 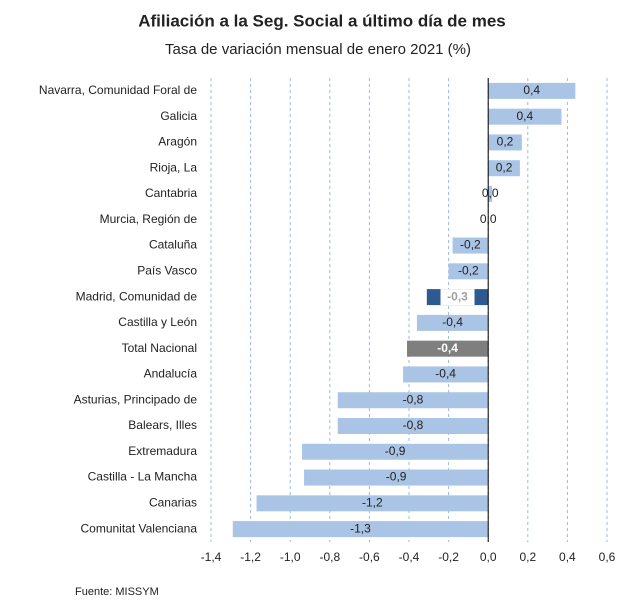 I want to click on x-tick-label: 0,0, so click(x=488, y=557).